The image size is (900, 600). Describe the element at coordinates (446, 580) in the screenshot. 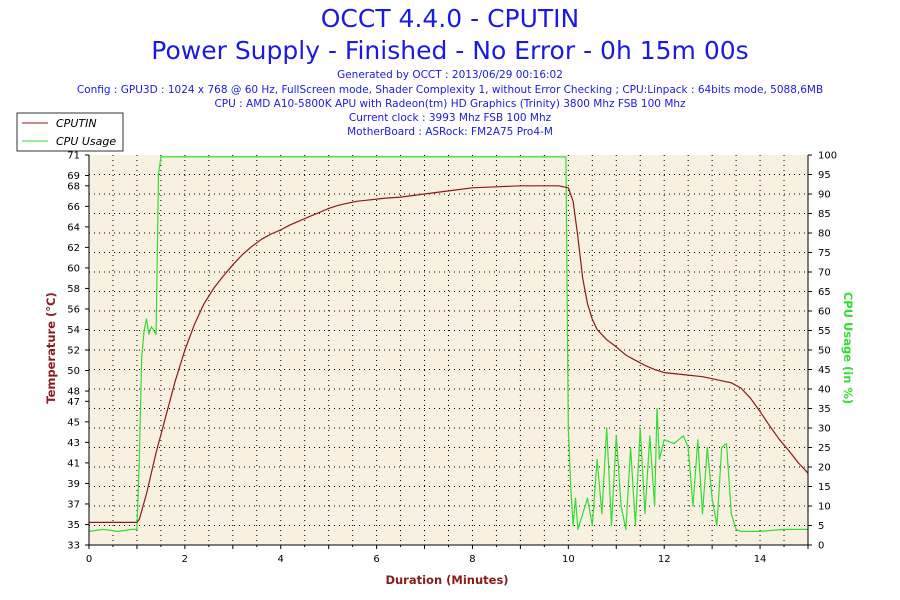

I see `x-axis-label: Duration (Minutes)` at that location.